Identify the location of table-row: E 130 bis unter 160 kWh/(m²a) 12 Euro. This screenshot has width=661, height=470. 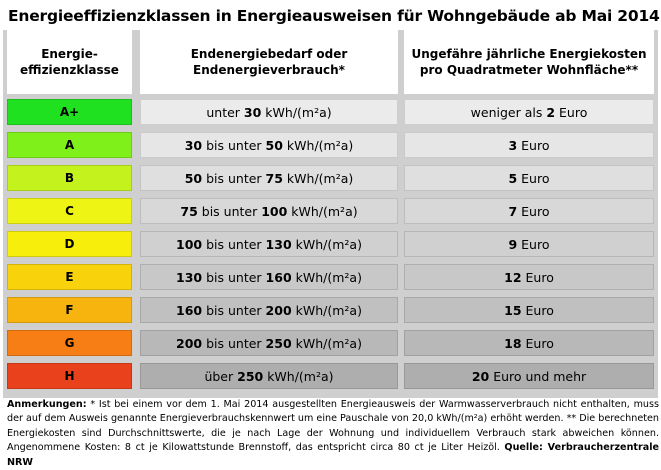
(330, 277).